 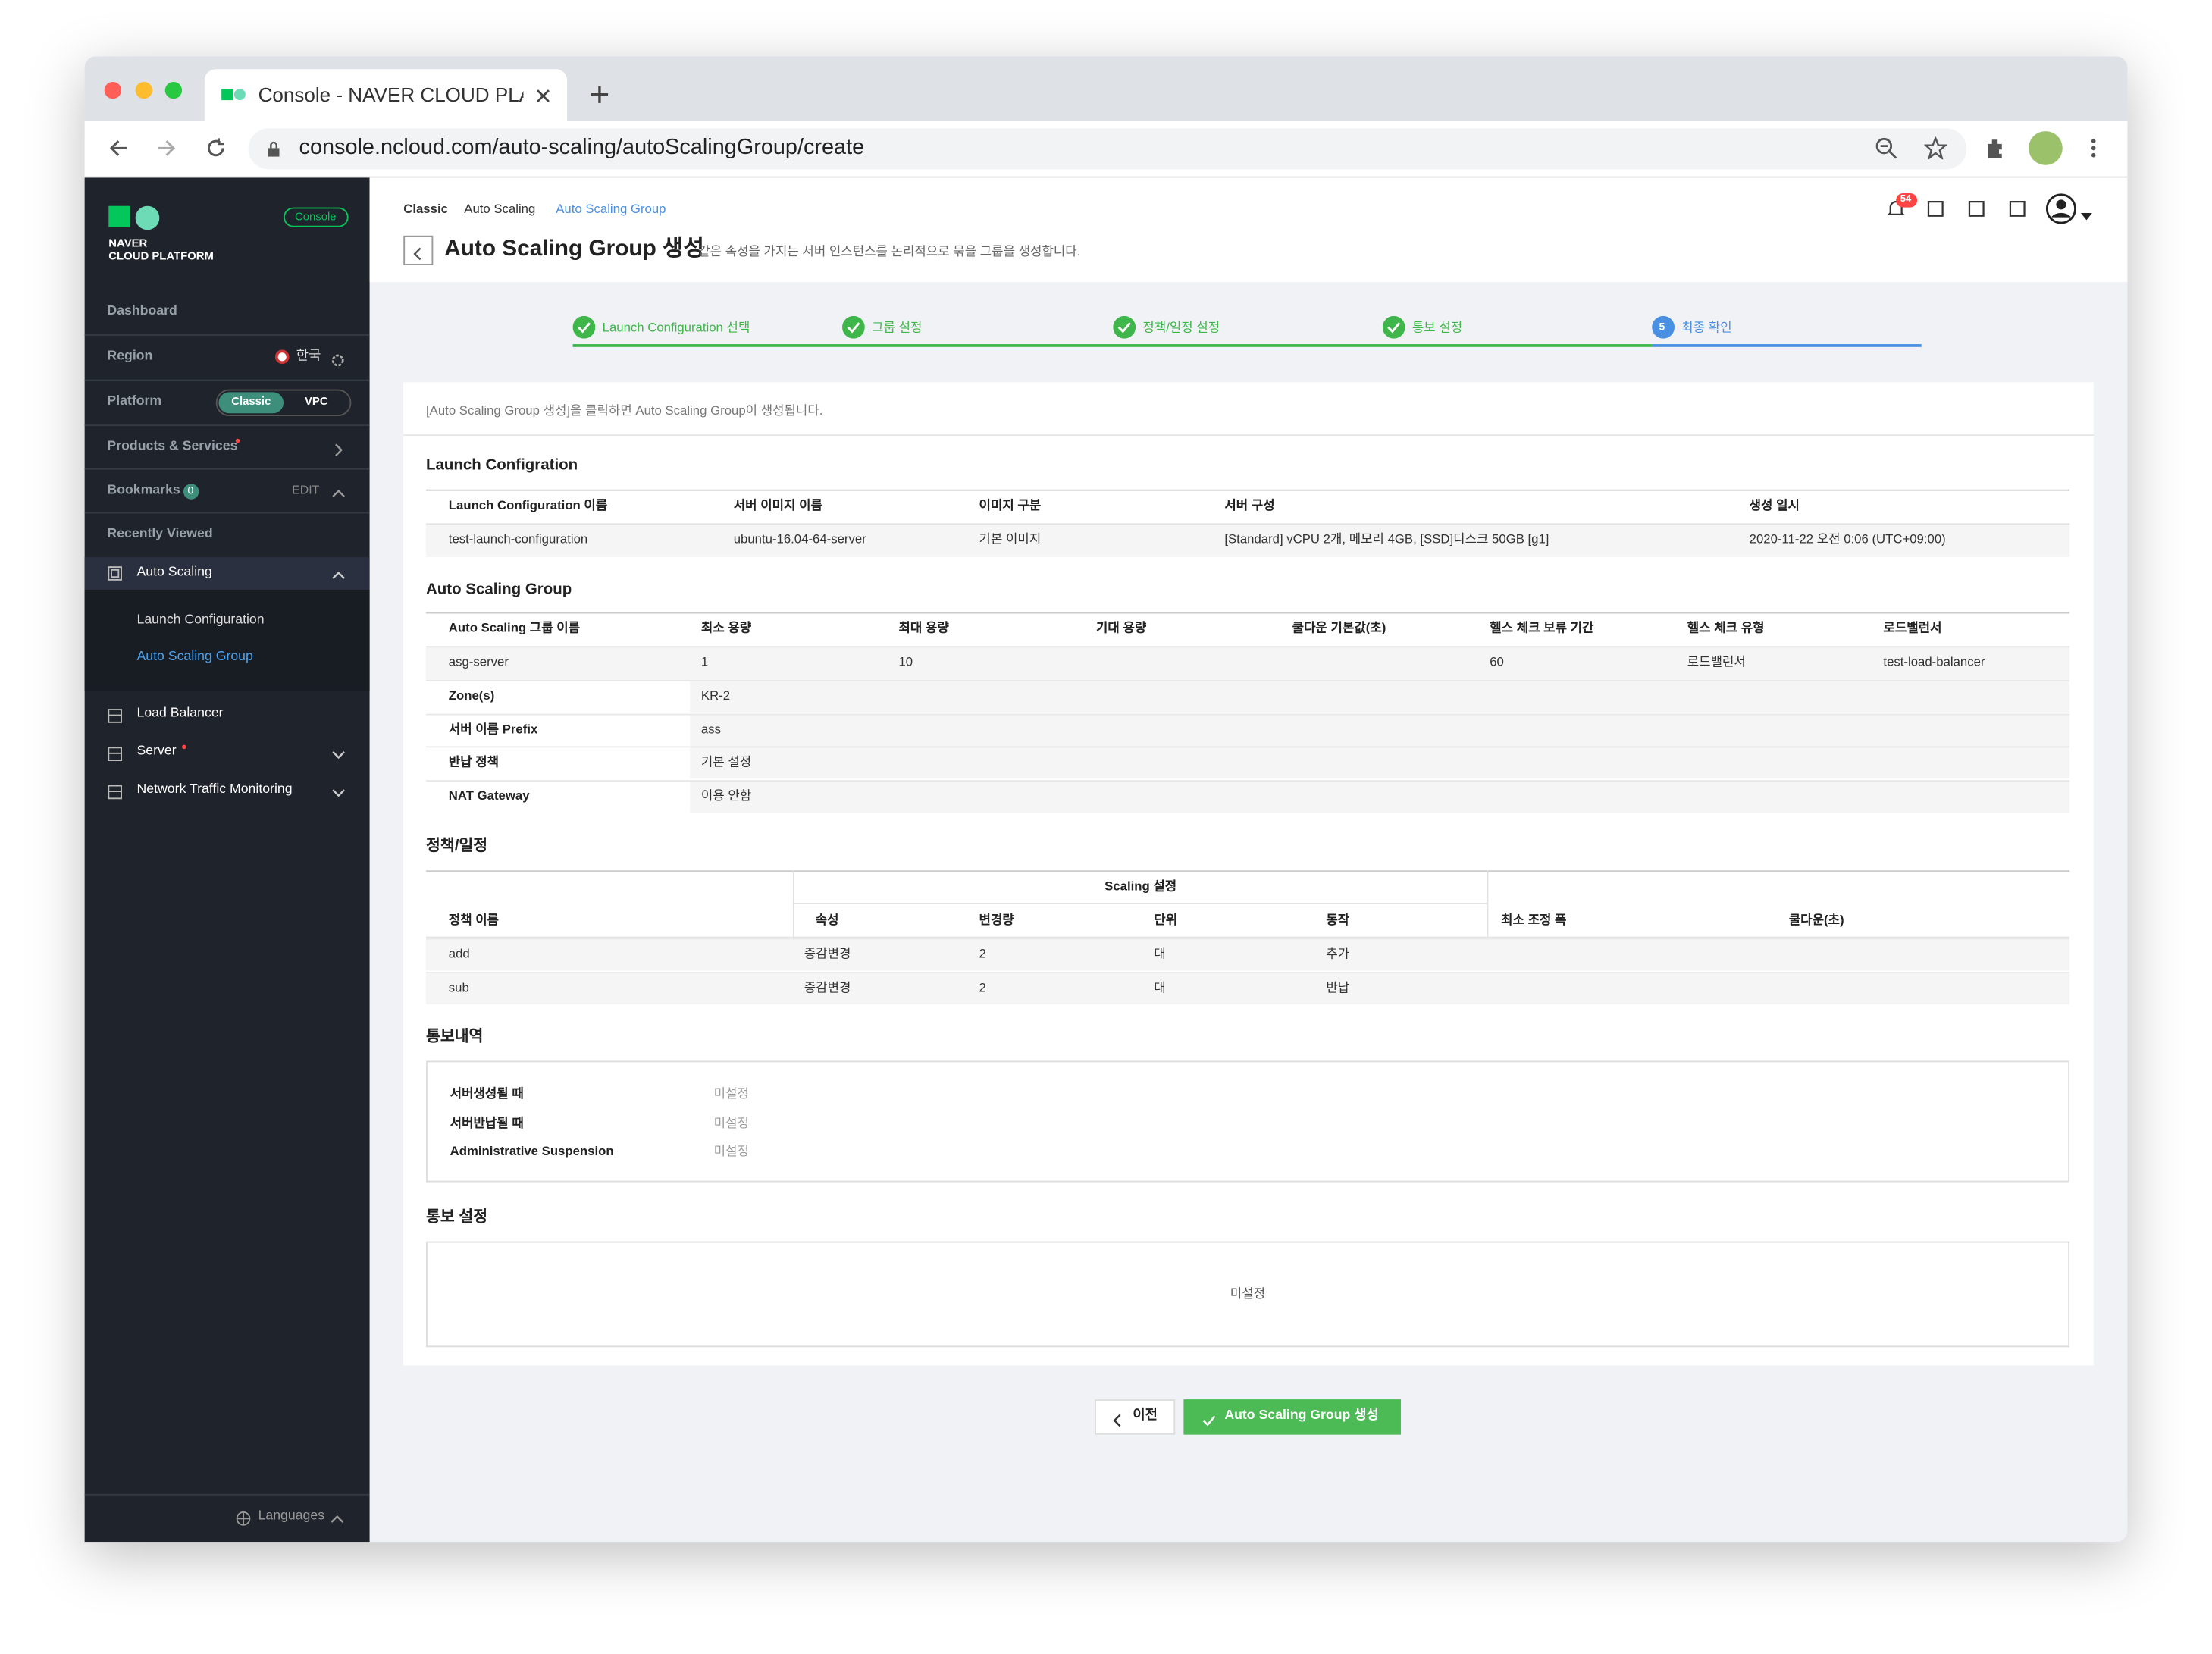 What do you see at coordinates (458, 987) in the screenshot?
I see `cell: sub` at bounding box center [458, 987].